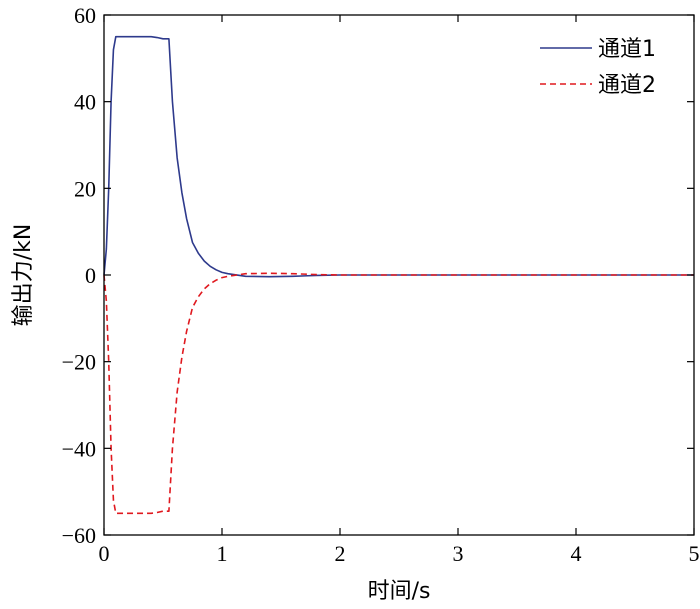  Describe the element at coordinates (79, 448) in the screenshot. I see `y-tick-label: −40` at that location.